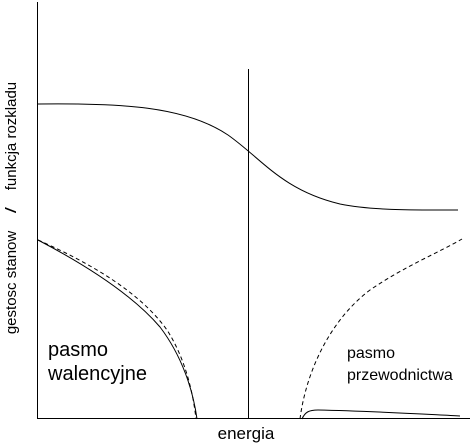 The width and height of the screenshot is (473, 445). Describe the element at coordinates (78, 350) in the screenshot. I see `valence-band-label-line1: pasmo` at that location.